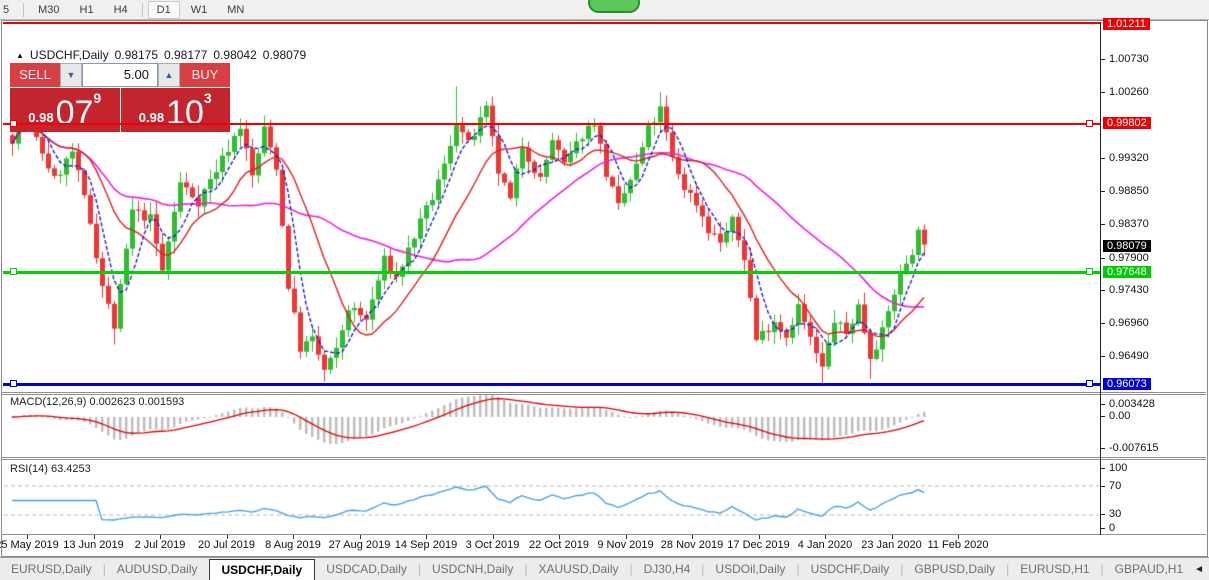 The width and height of the screenshot is (1209, 580). What do you see at coordinates (1115, 514) in the screenshot?
I see `rsi-axis-label: 30` at bounding box center [1115, 514].